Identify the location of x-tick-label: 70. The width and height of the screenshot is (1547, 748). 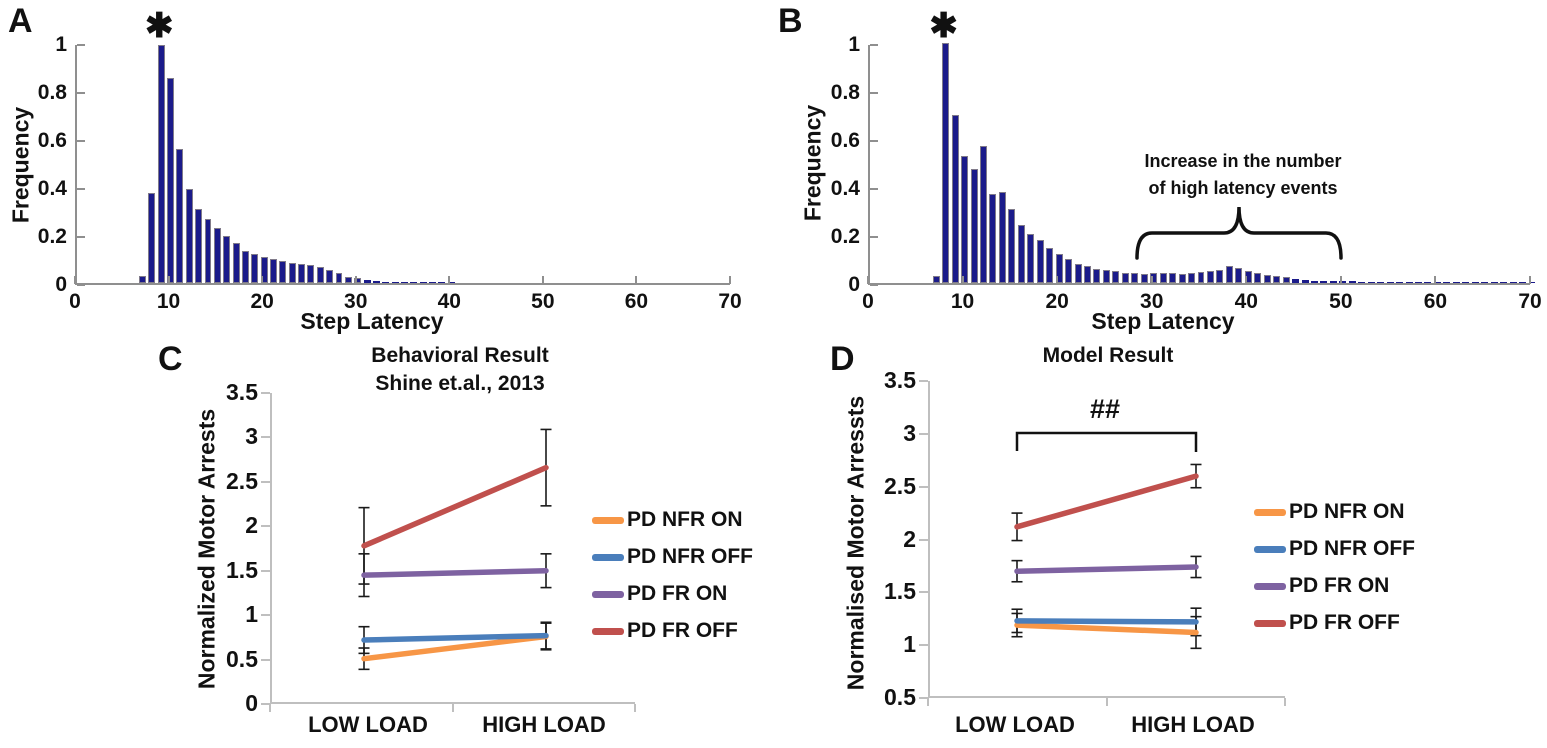
(1530, 301).